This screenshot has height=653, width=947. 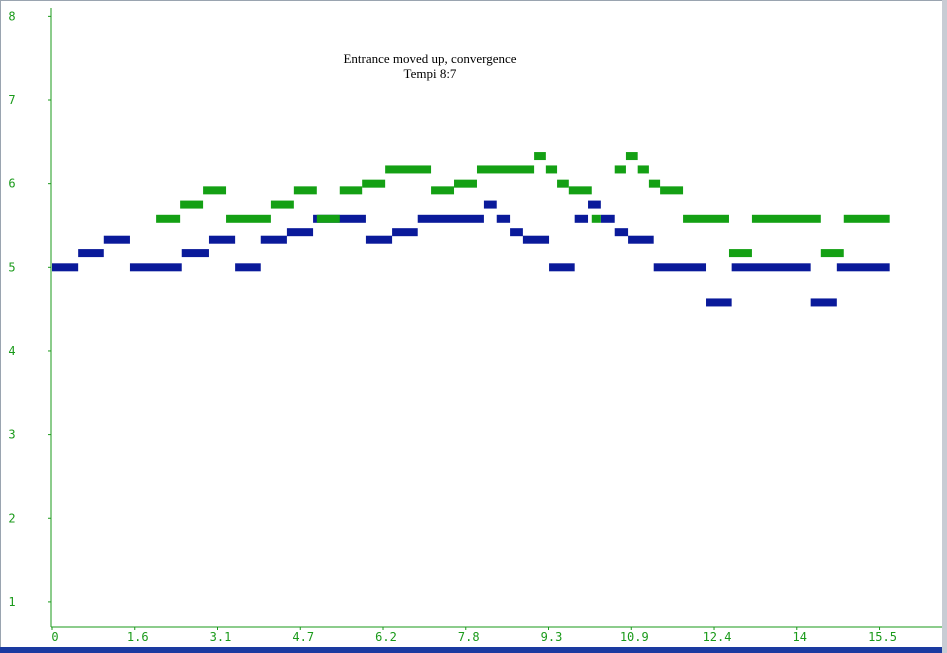 I want to click on x-tick-label: 3.1, so click(x=221, y=637).